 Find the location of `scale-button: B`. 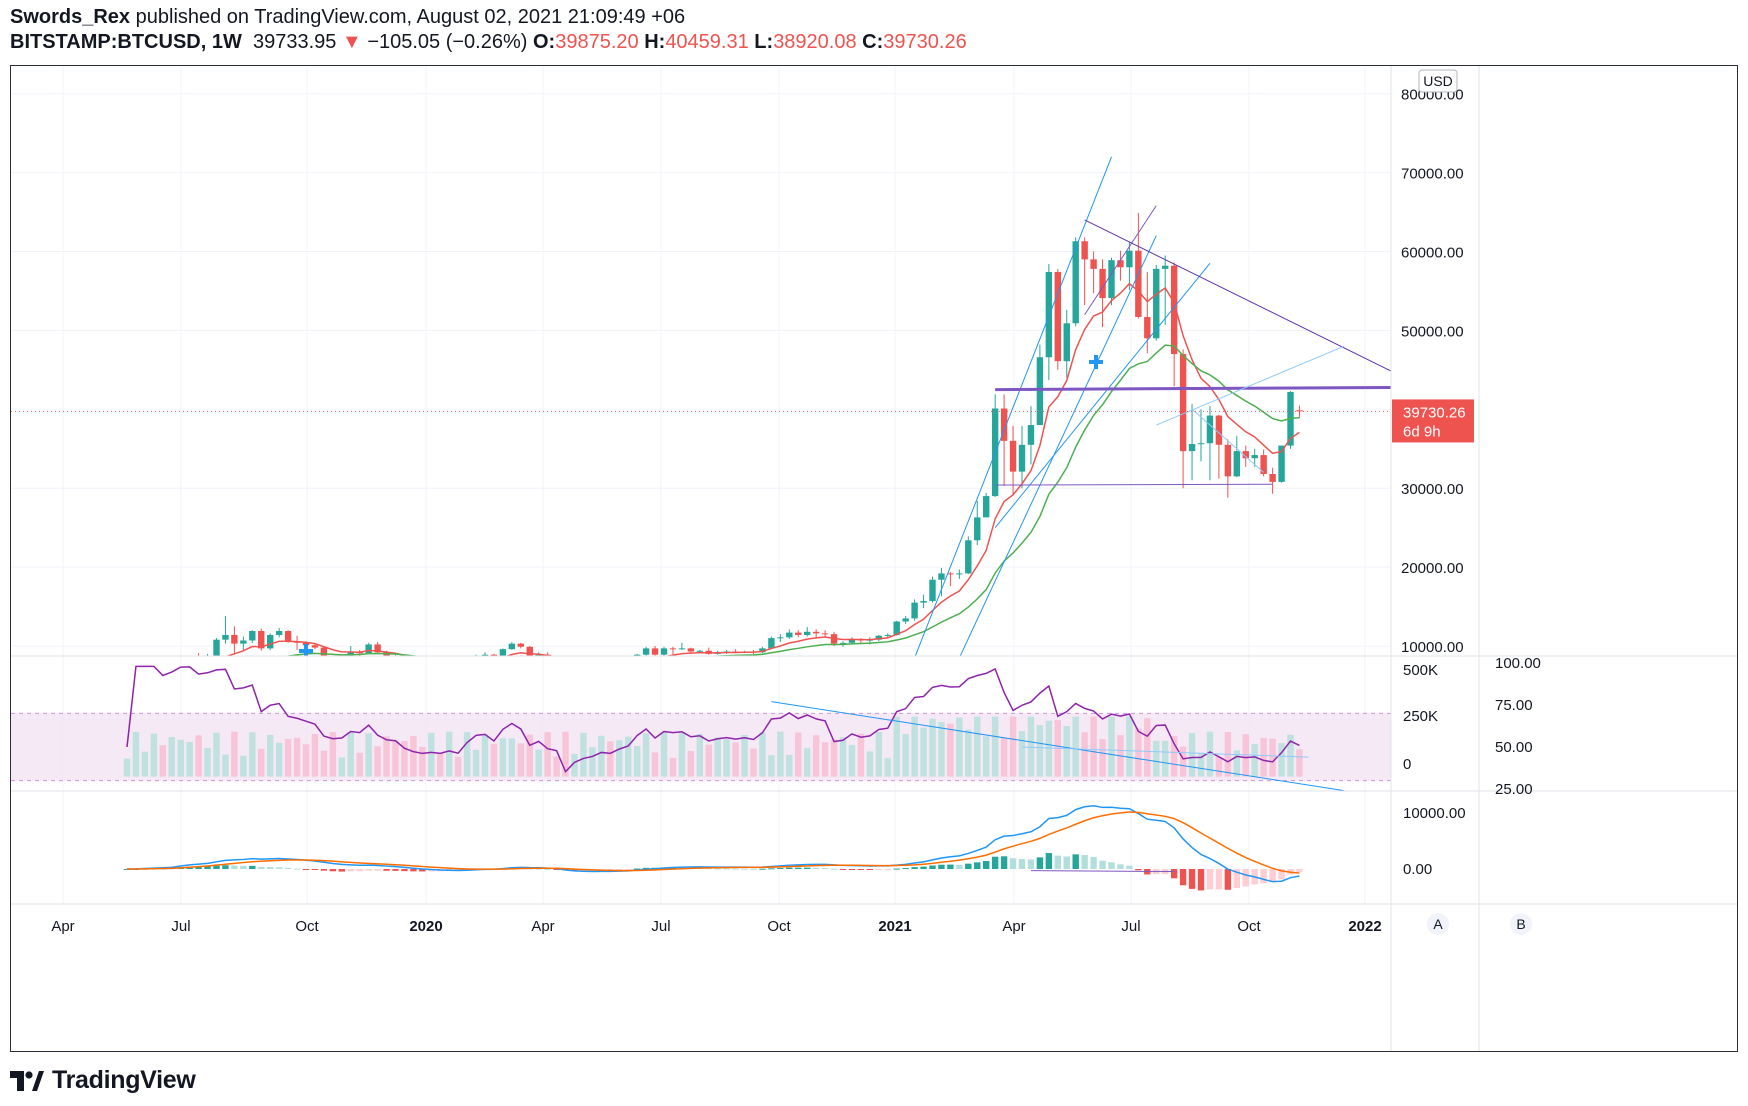

scale-button: B is located at coordinates (1521, 924).